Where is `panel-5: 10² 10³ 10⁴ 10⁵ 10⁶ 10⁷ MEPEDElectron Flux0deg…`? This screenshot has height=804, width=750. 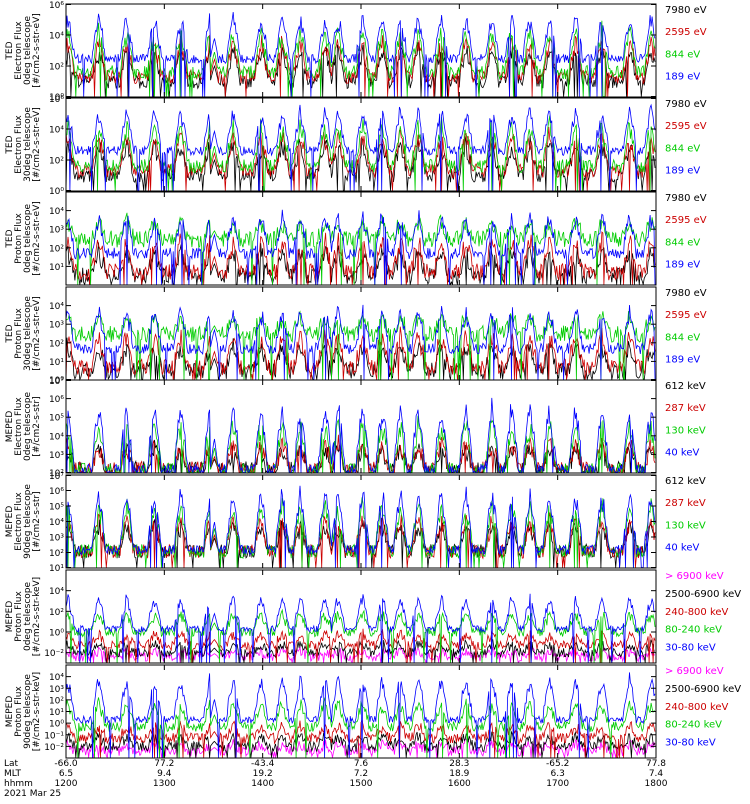 panel-5: 10² 10³ 10⁴ 10⁵ 10⁶ 10⁷ MEPEDElectron Flux0deg… is located at coordinates (355, 428).